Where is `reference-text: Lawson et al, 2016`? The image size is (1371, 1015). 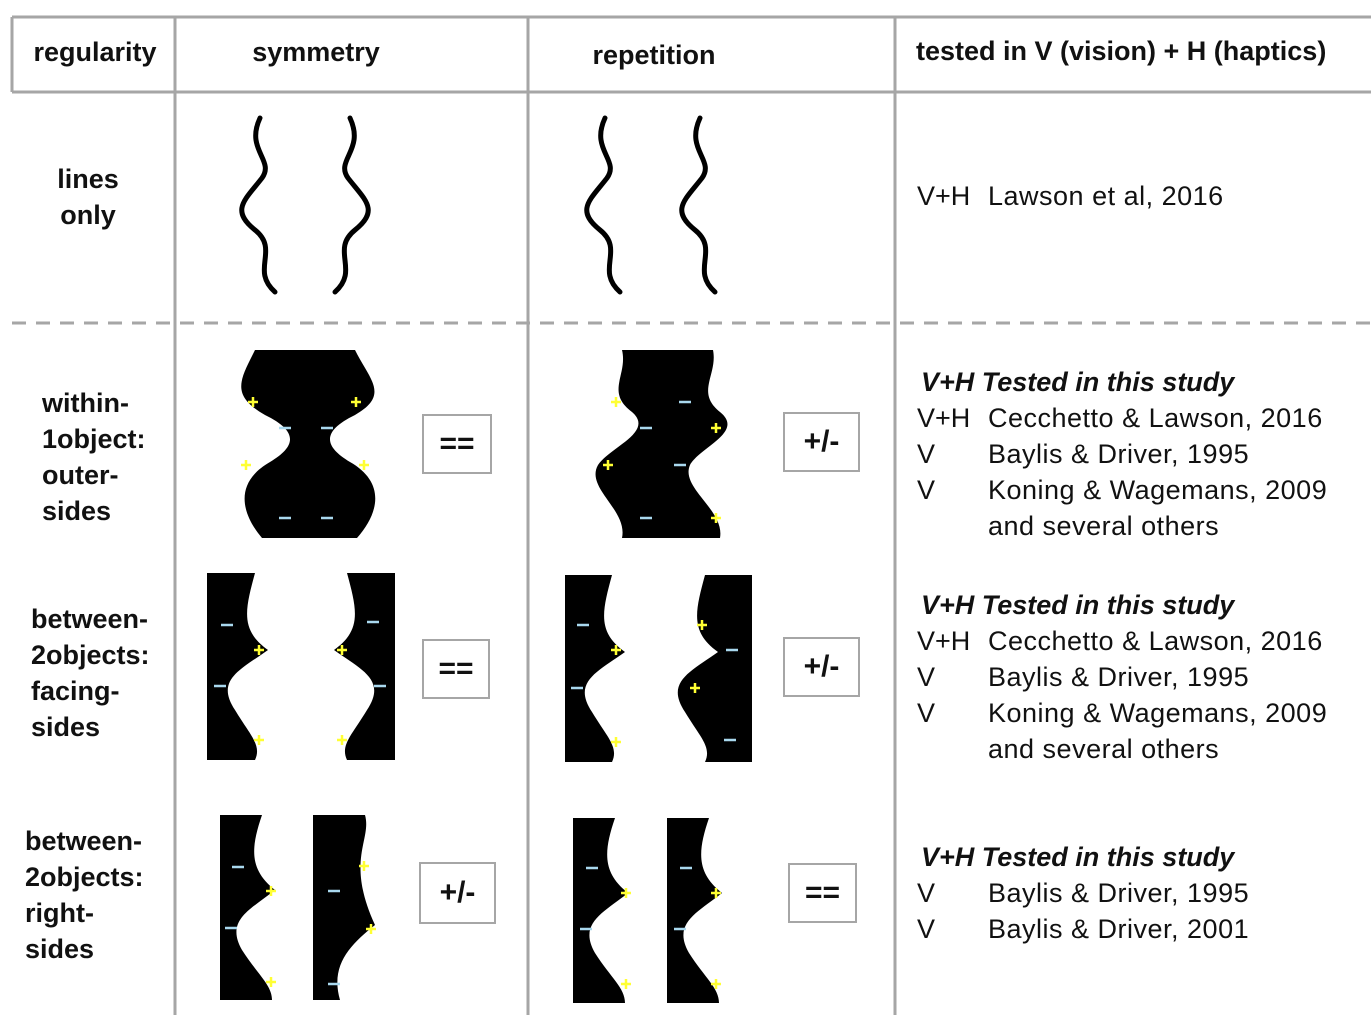 reference-text: Lawson et al, 2016 is located at coordinates (1106, 196).